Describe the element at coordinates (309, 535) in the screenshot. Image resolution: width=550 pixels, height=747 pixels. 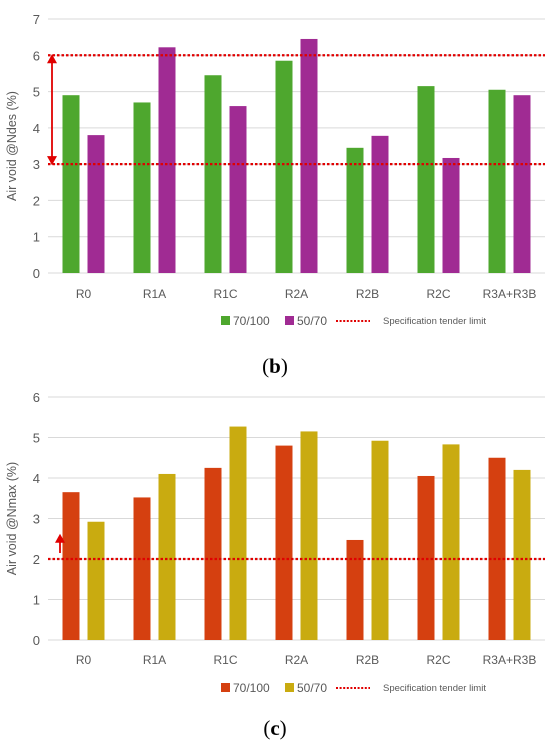
I see `bar-c-50-70-R2A` at that location.